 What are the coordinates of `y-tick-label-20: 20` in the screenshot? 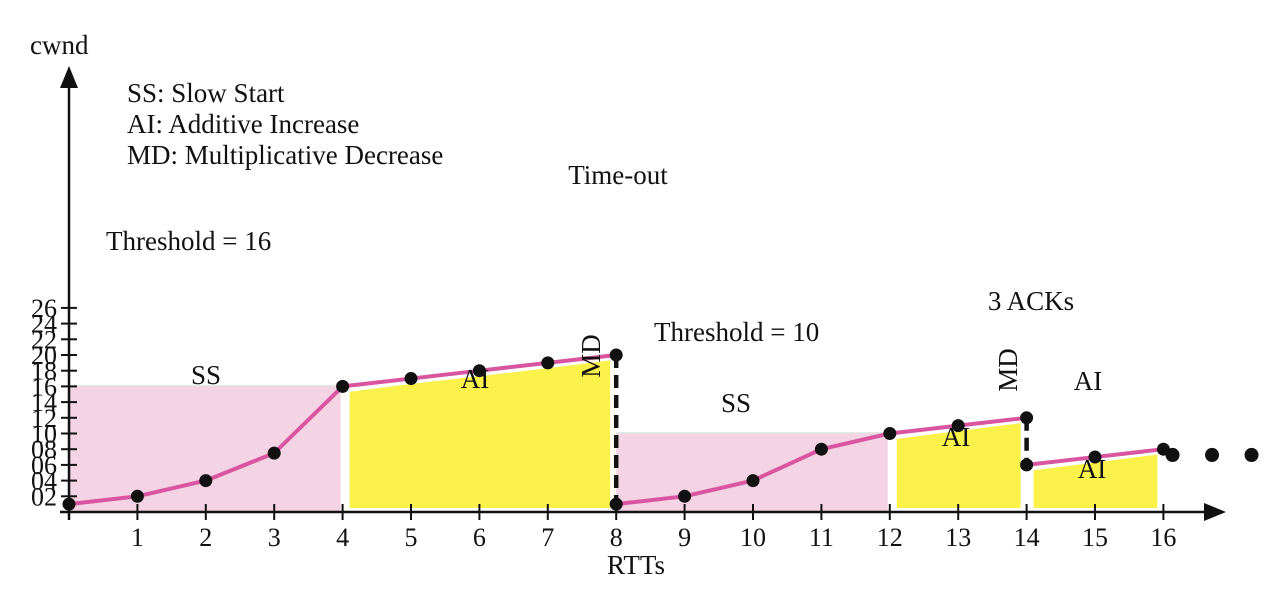 It's located at (44, 355).